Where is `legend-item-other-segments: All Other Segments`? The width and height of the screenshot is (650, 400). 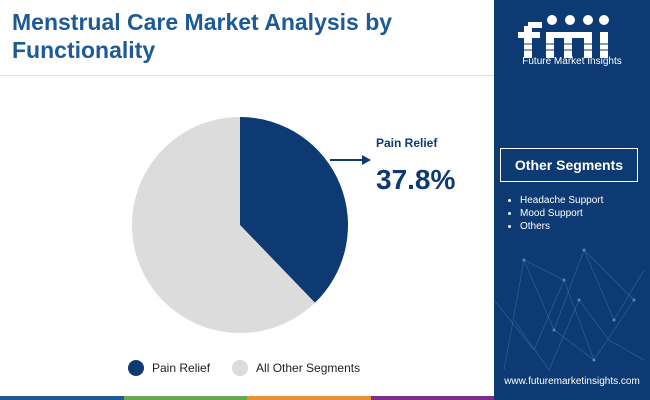
legend-item-other-segments: All Other Segments is located at coordinates (296, 368).